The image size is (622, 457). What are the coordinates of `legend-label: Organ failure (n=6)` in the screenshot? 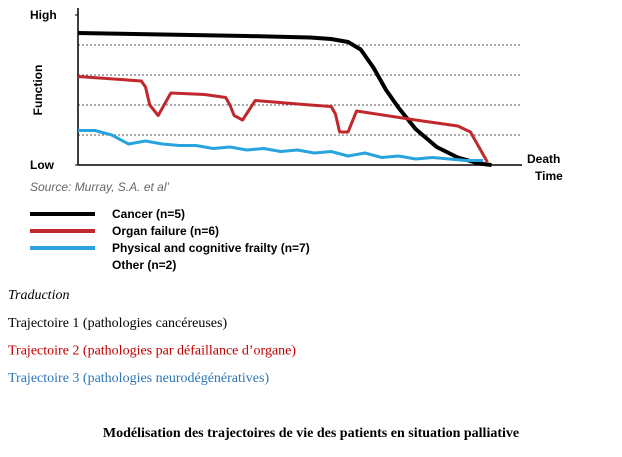 It's located at (165, 231).